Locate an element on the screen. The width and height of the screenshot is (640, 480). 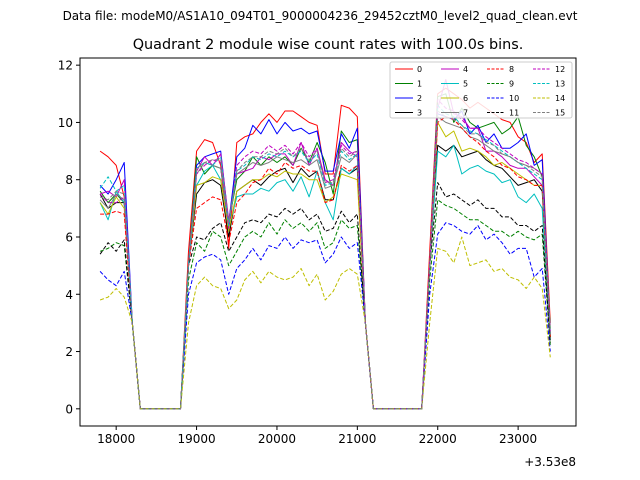
y-tick-label: 12 is located at coordinates (65, 66).